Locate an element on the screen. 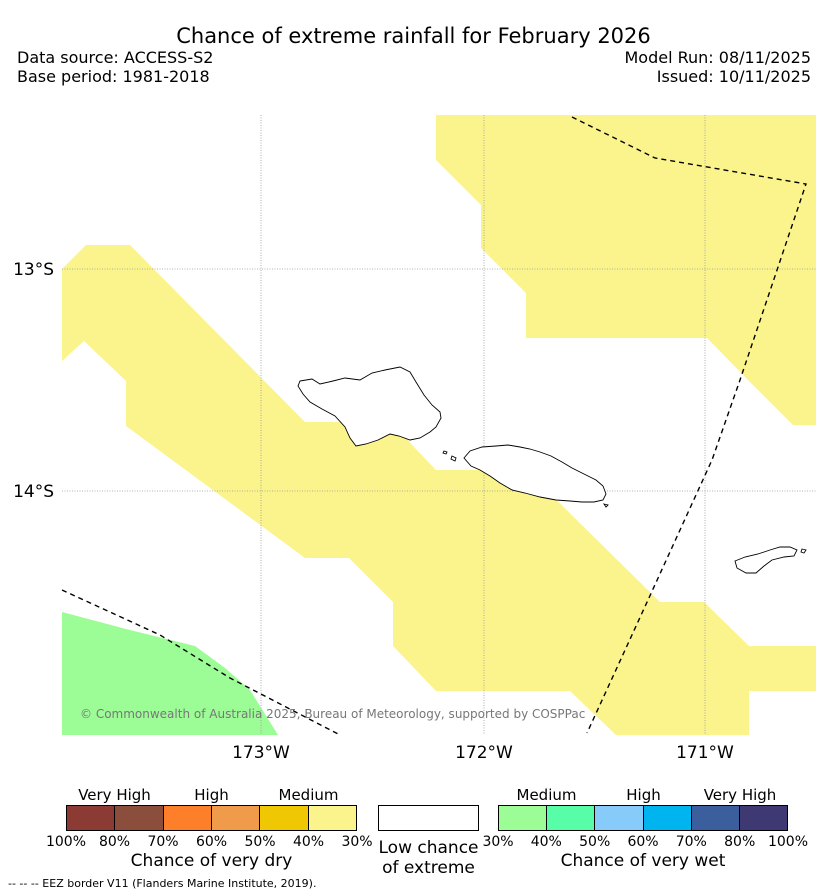 This screenshot has height=896, width=827. low-chance-title-line2: of extreme is located at coordinates (428, 868).